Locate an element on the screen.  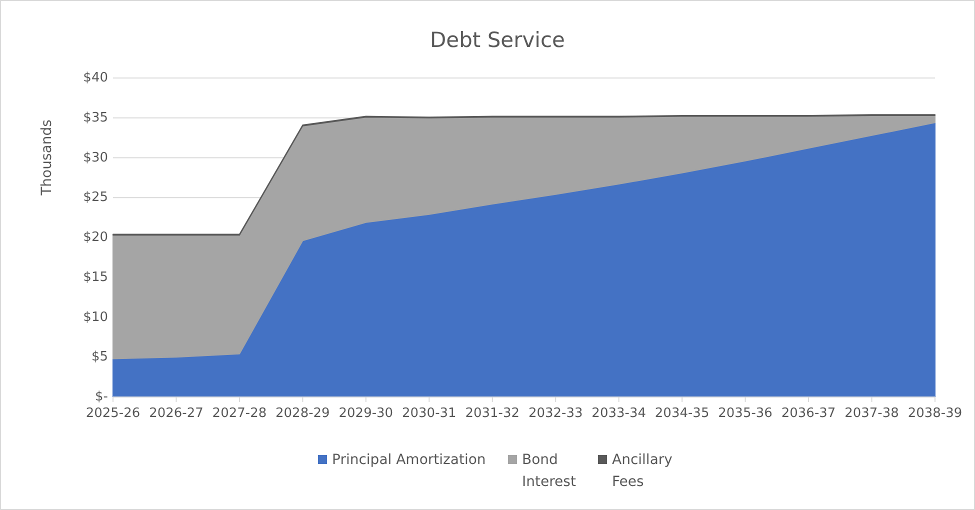
x-tick-label: 2028-29 is located at coordinates (303, 413).